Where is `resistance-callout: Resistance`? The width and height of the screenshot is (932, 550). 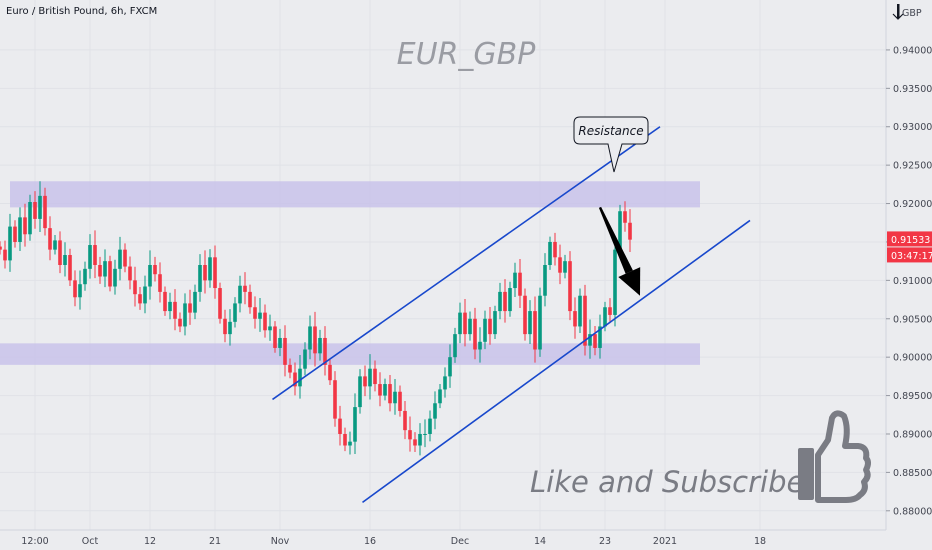 resistance-callout: Resistance is located at coordinates (611, 144).